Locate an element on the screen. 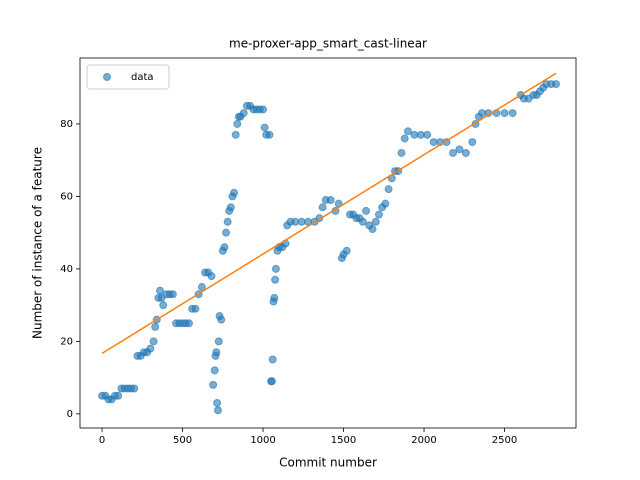  legend-marker is located at coordinates (107, 77).